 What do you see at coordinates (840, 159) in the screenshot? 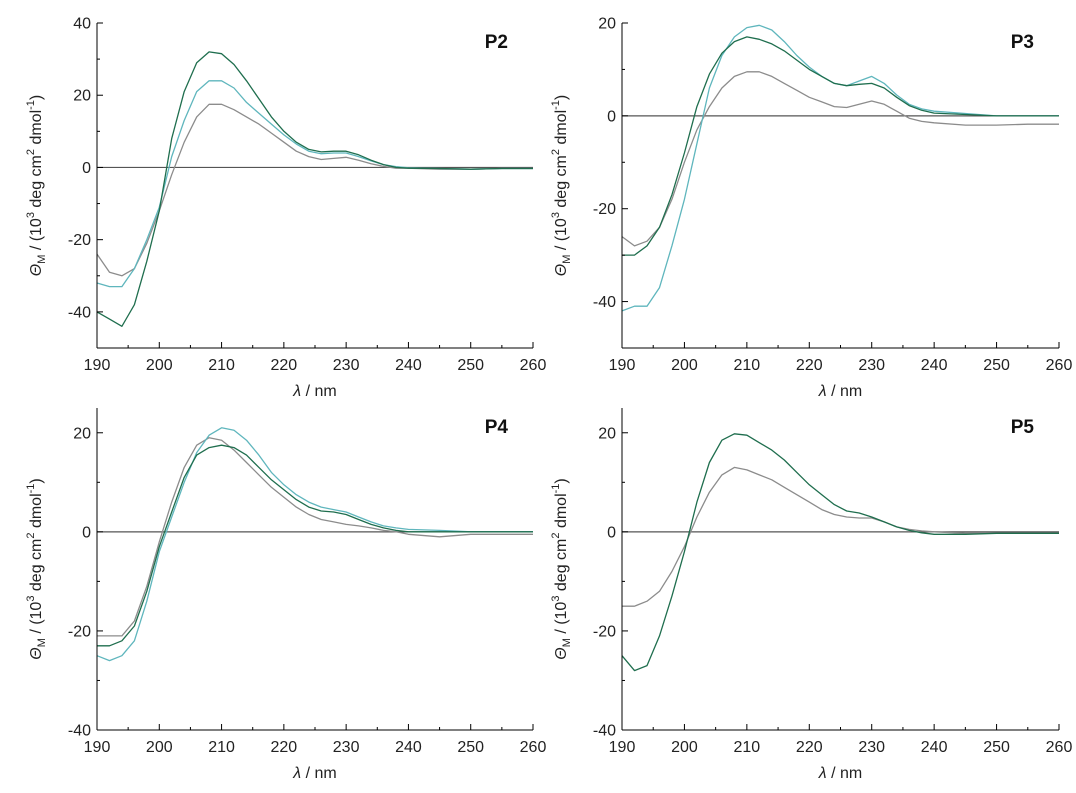
I see `series-line-gray` at bounding box center [840, 159].